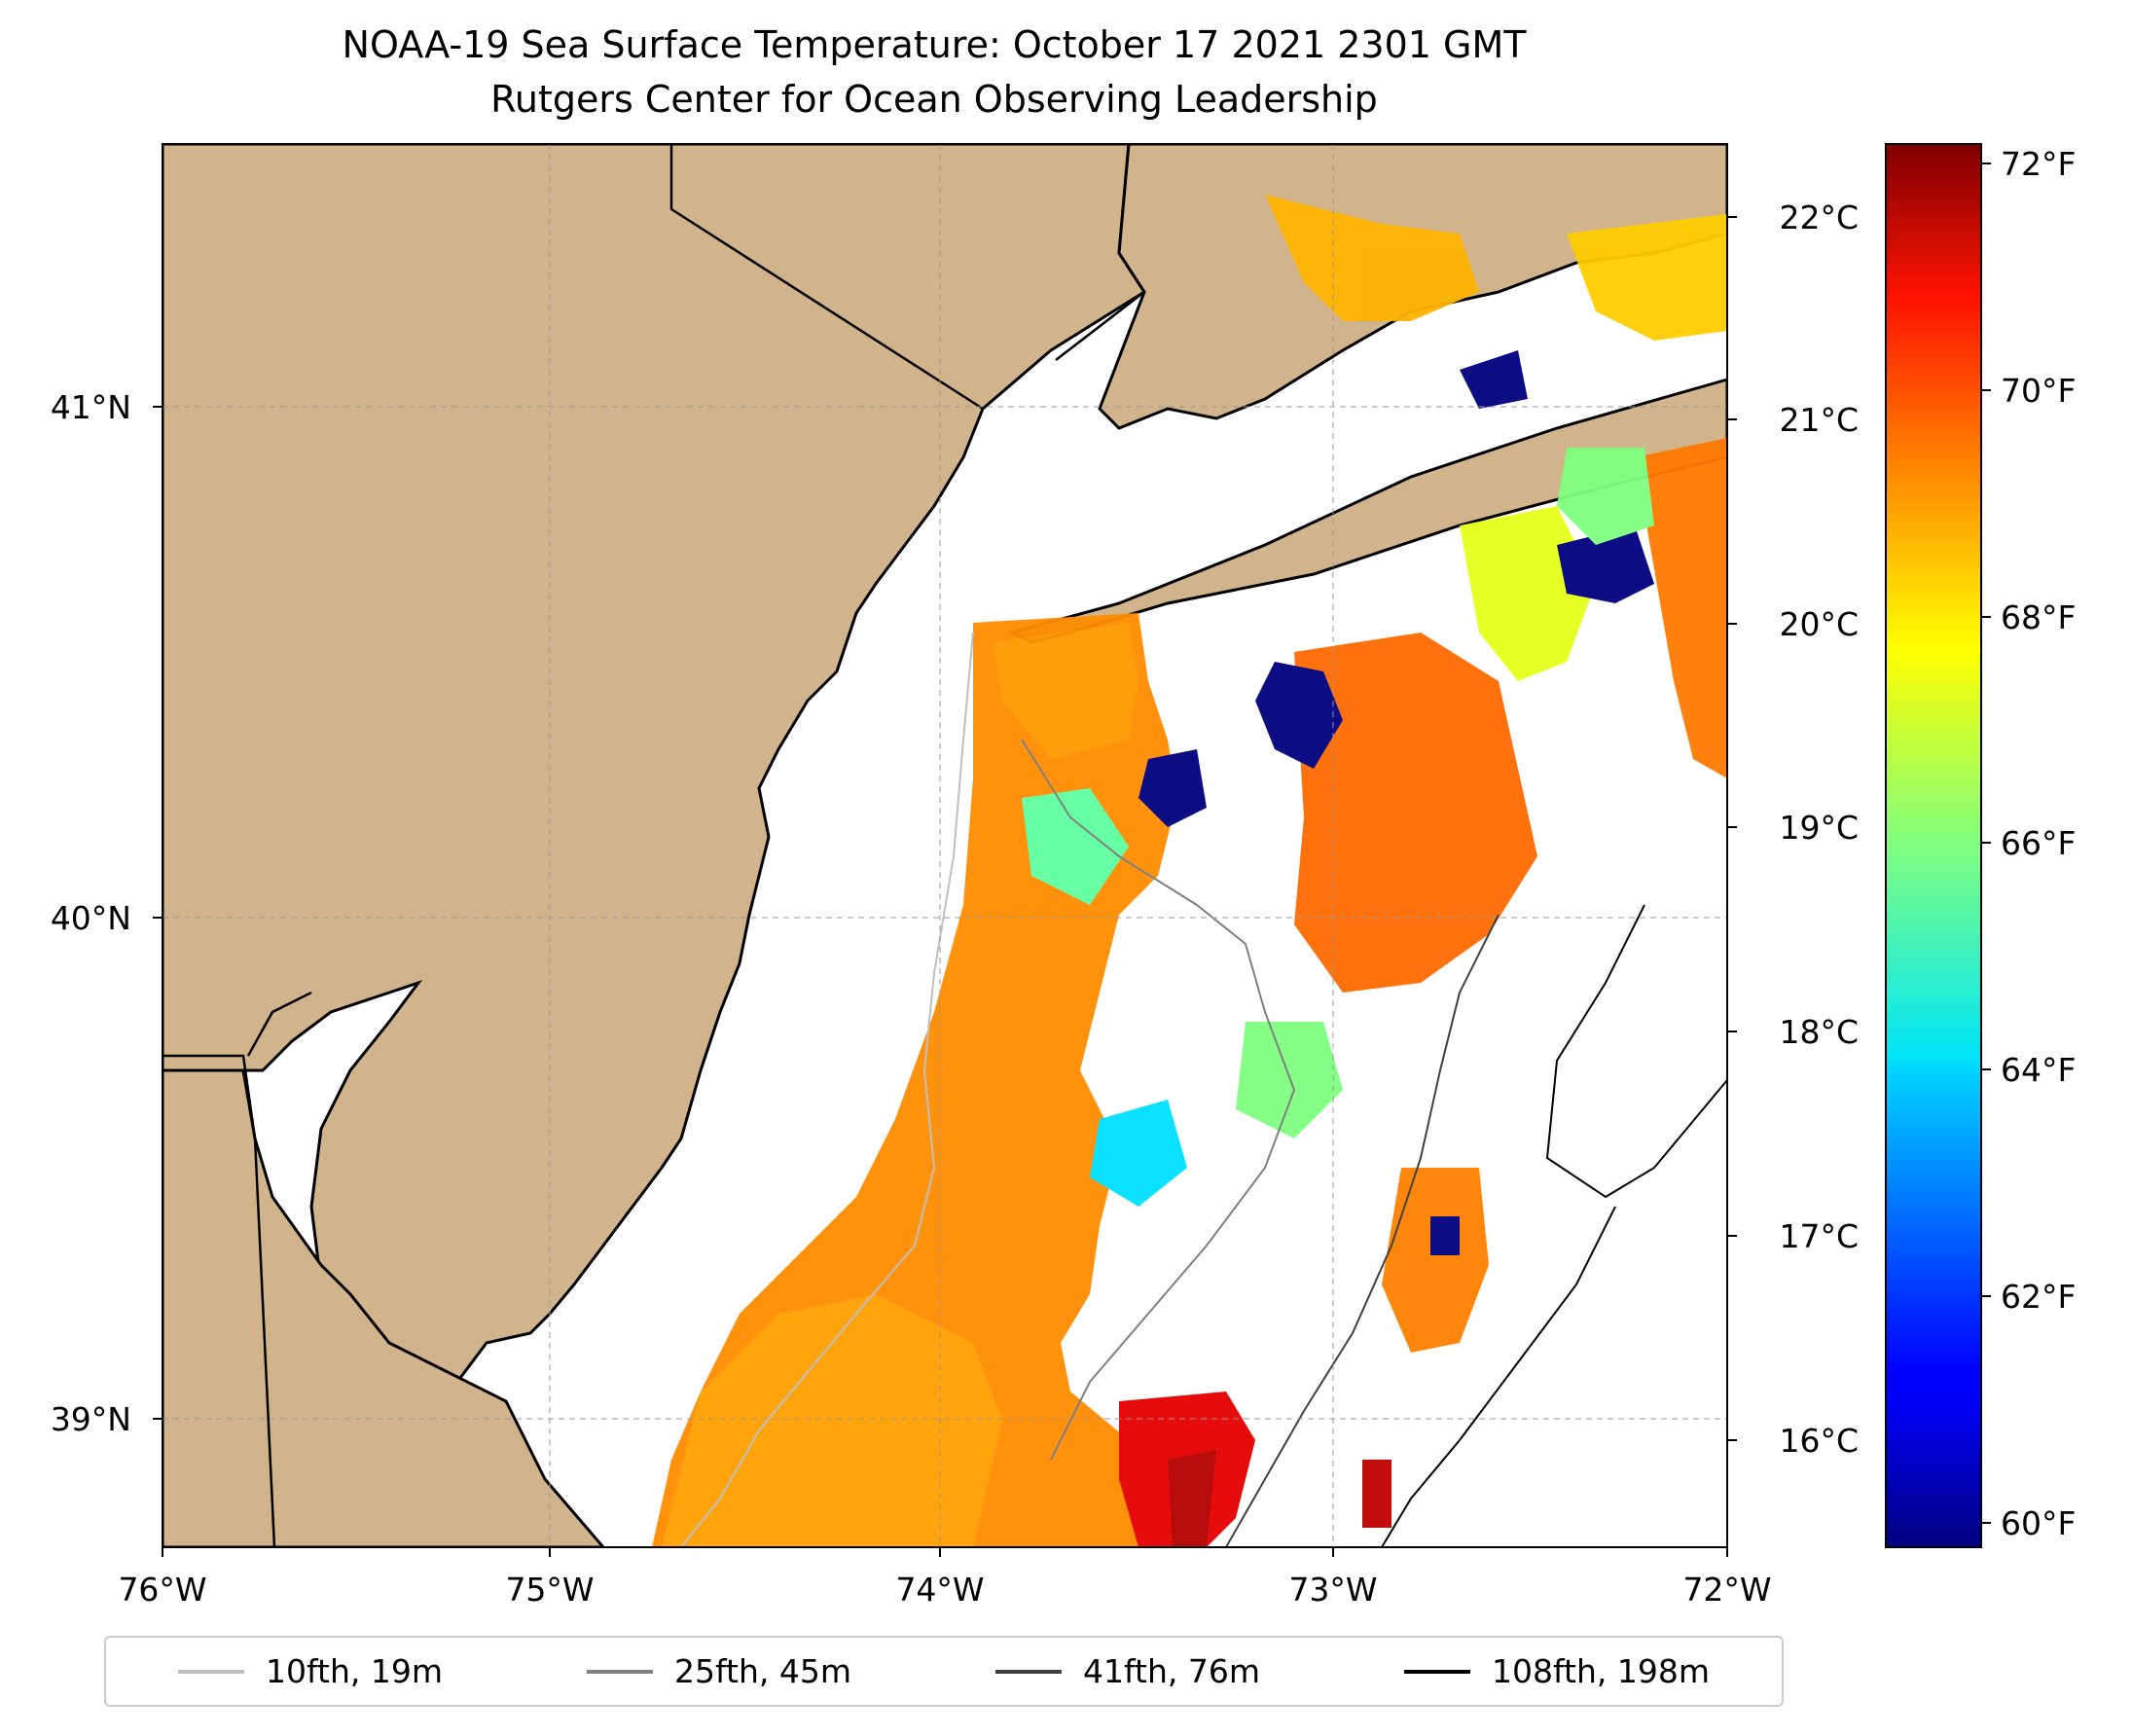  I want to click on svg-text: 22°C, so click(1819, 218).